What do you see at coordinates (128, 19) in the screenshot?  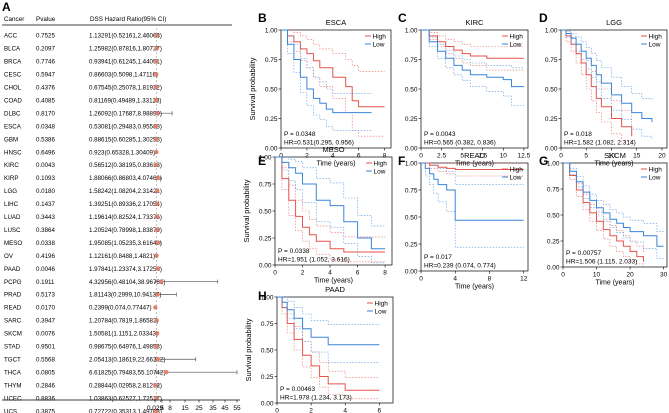 I see `table-header: DSS Hazard Ratio(95% CI)` at bounding box center [128, 19].